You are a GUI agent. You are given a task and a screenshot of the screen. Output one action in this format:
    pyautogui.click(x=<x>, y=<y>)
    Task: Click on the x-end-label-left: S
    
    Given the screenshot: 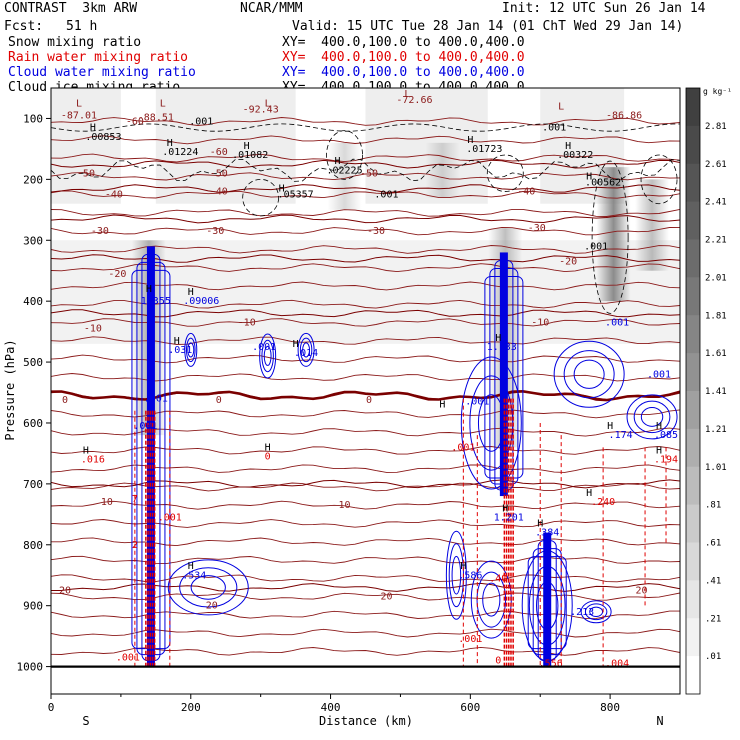 What is the action you would take?
    pyautogui.click(x=85, y=721)
    